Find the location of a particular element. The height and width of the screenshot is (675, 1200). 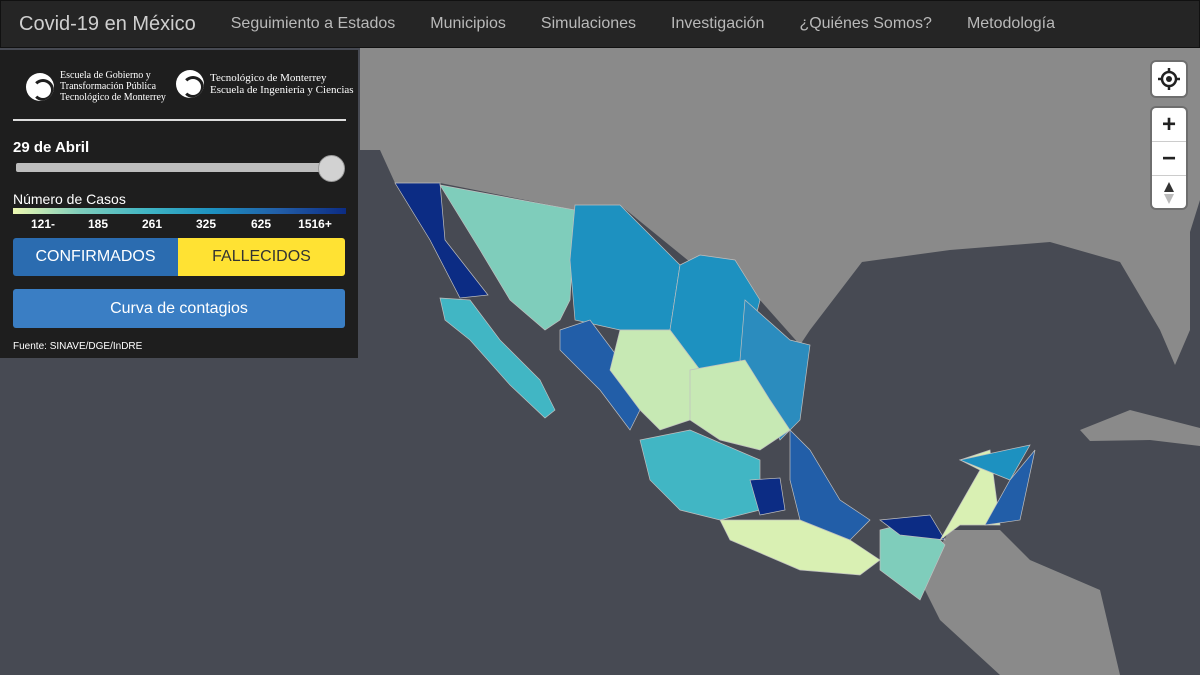

date-label: 29 de Abril is located at coordinates (51, 147).